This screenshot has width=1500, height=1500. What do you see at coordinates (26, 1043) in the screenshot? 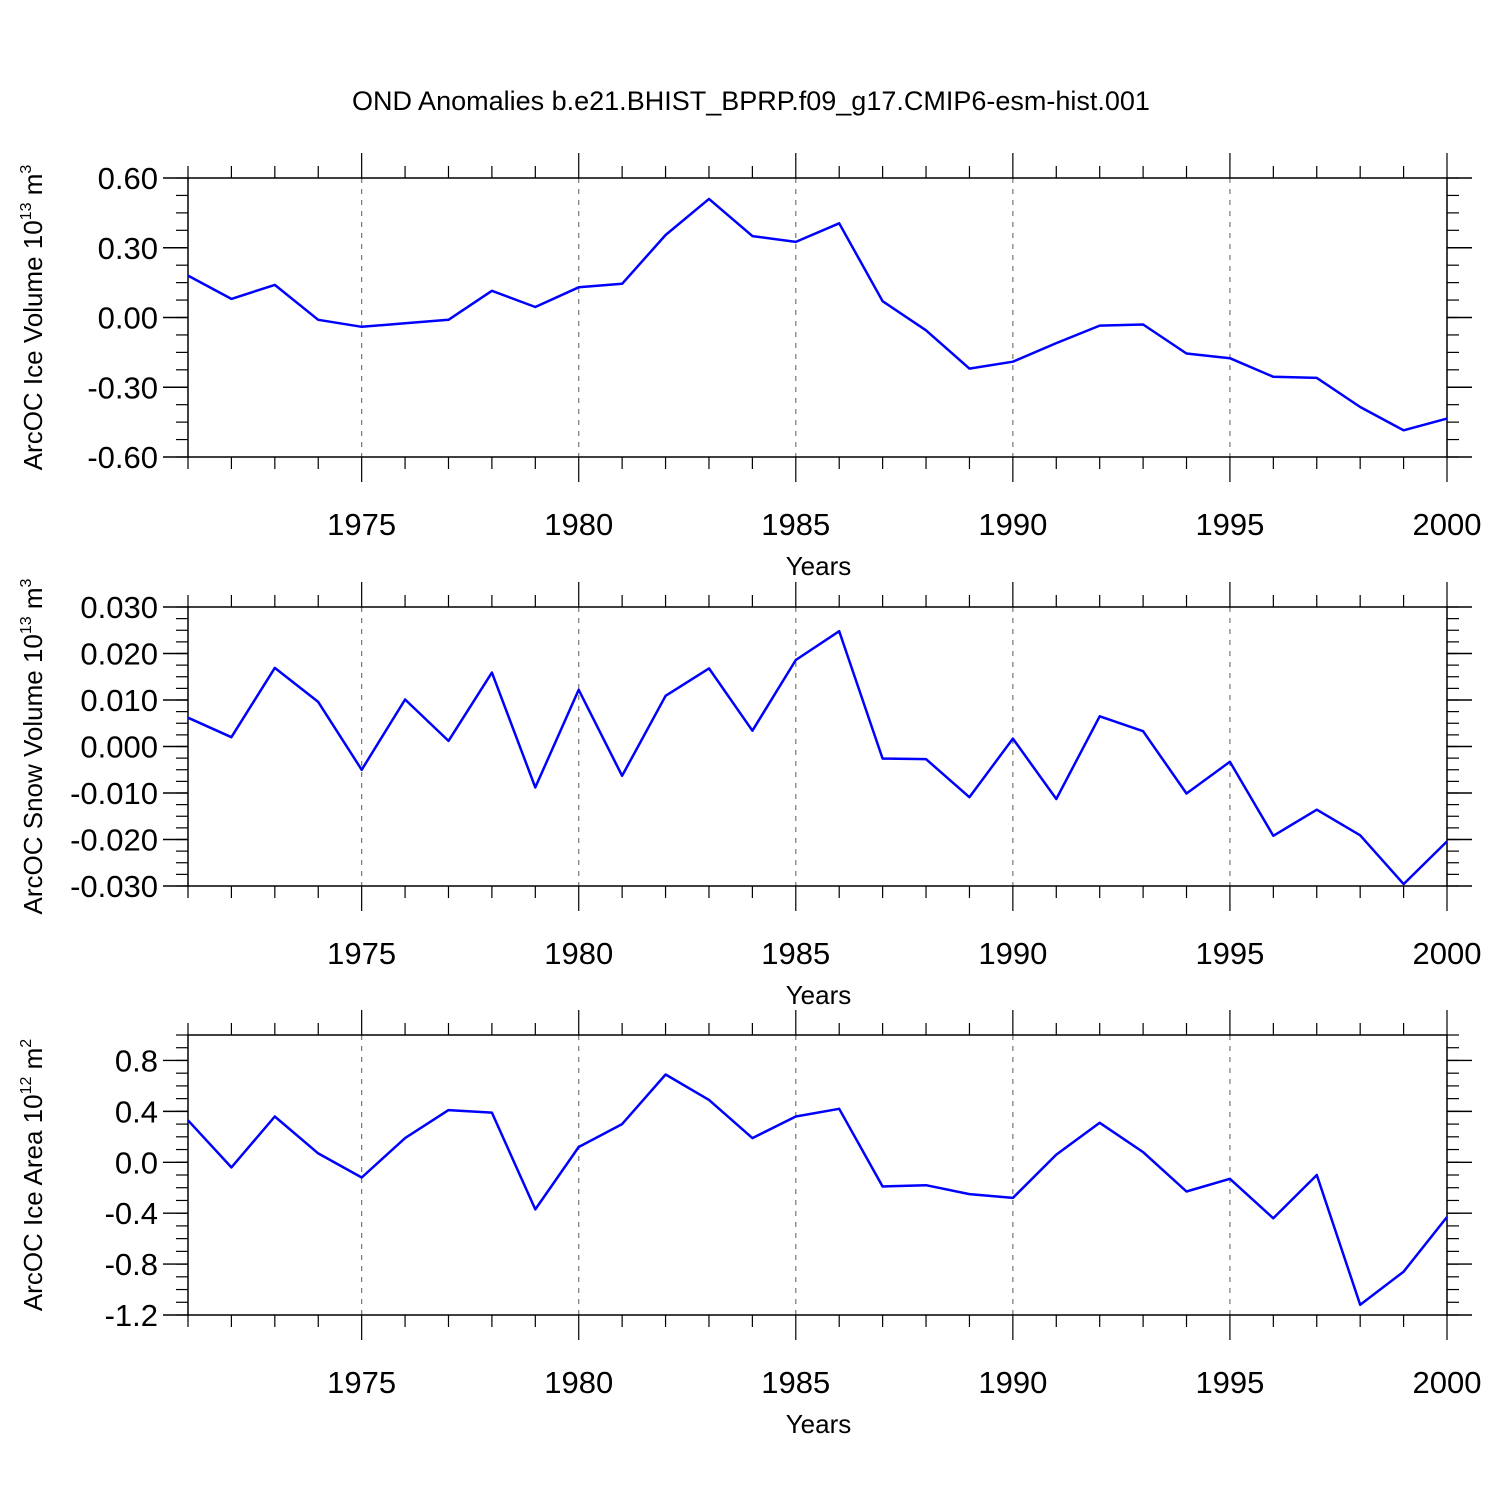
I see `y-axis-label-unit-exponent: 2` at bounding box center [26, 1043].